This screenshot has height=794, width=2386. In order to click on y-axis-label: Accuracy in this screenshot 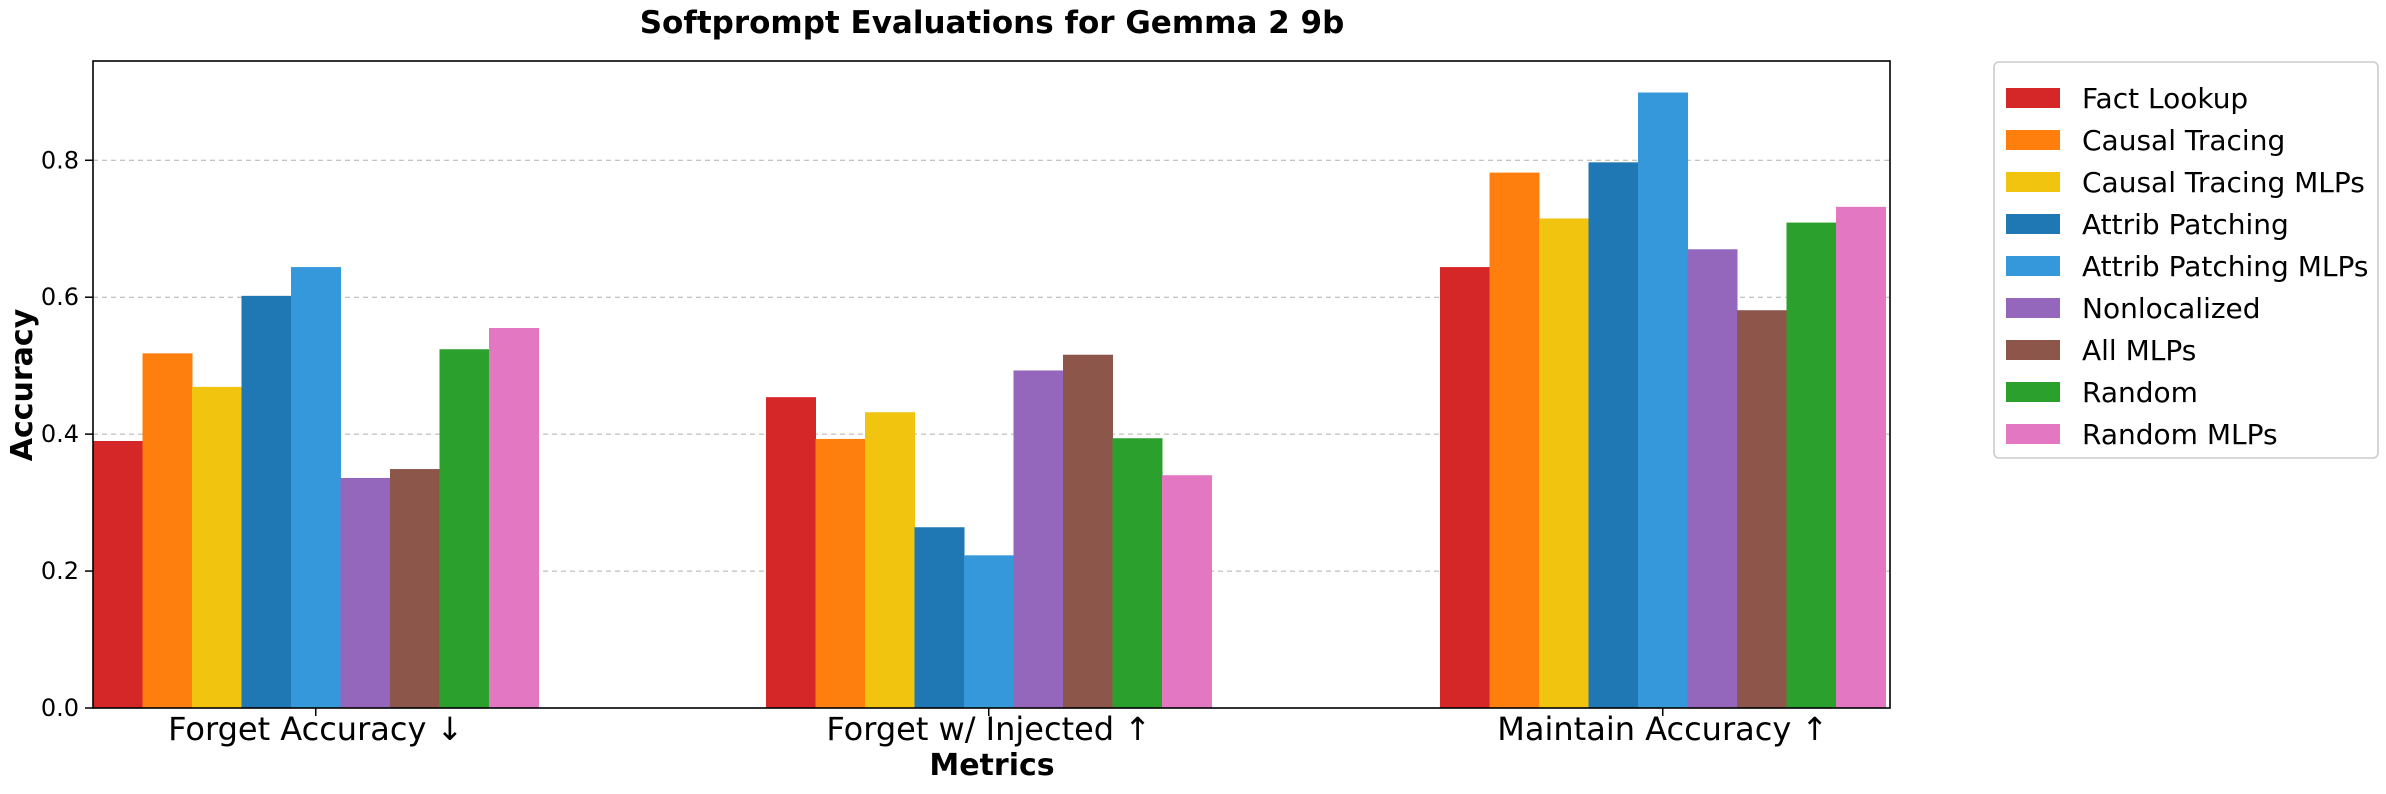, I will do `click(22, 384)`.